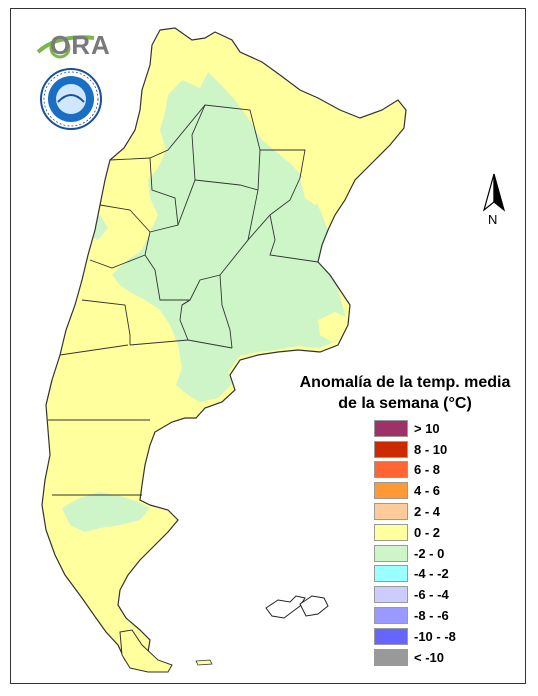 The height and width of the screenshot is (696, 538). Describe the element at coordinates (427, 428) in the screenshot. I see `legend-label: > 10` at that location.